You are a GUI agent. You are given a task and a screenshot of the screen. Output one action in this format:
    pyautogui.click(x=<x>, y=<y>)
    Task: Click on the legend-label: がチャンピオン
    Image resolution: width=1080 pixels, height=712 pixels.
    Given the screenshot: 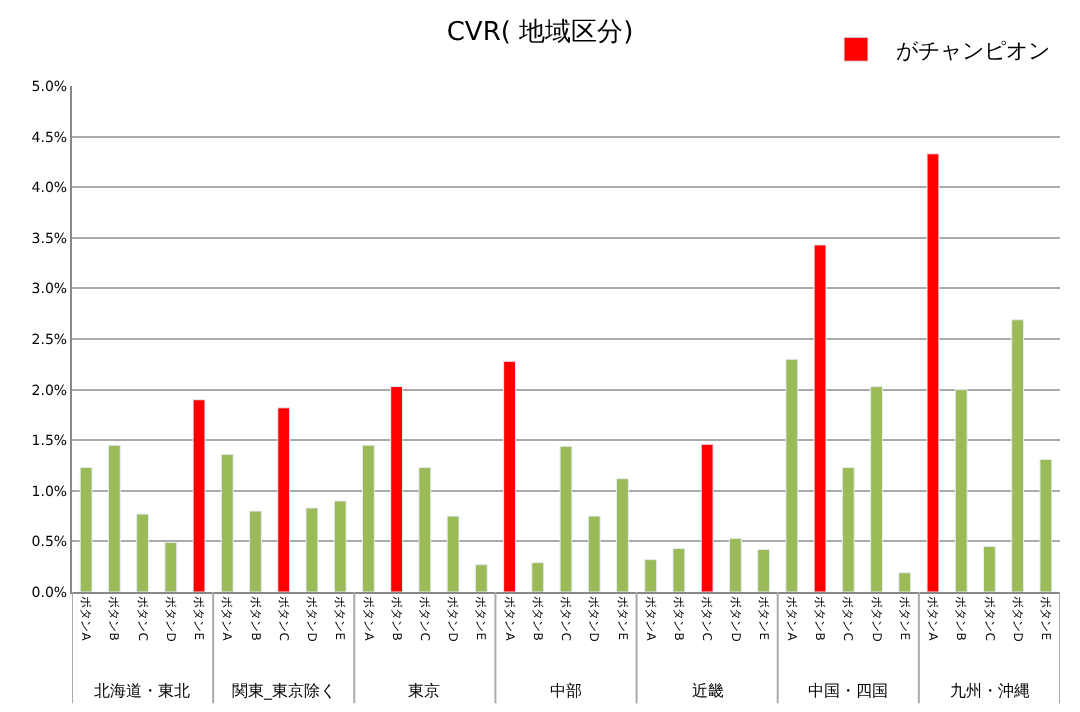 What is the action you would take?
    pyautogui.click(x=973, y=50)
    